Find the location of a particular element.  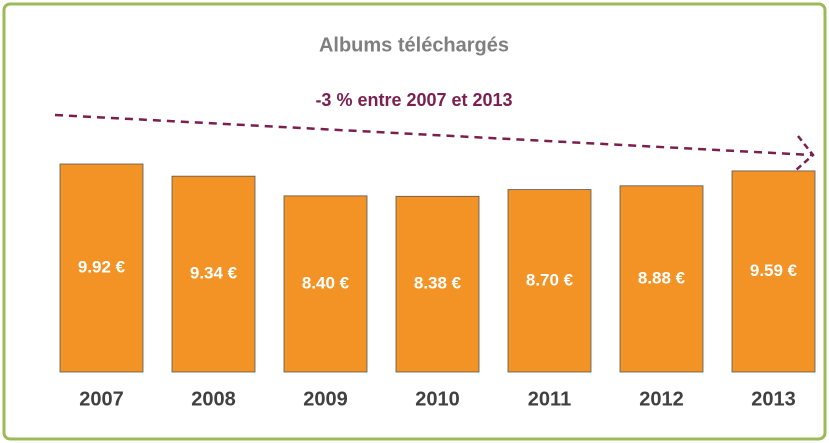

value-label: 9.34 € is located at coordinates (214, 273).